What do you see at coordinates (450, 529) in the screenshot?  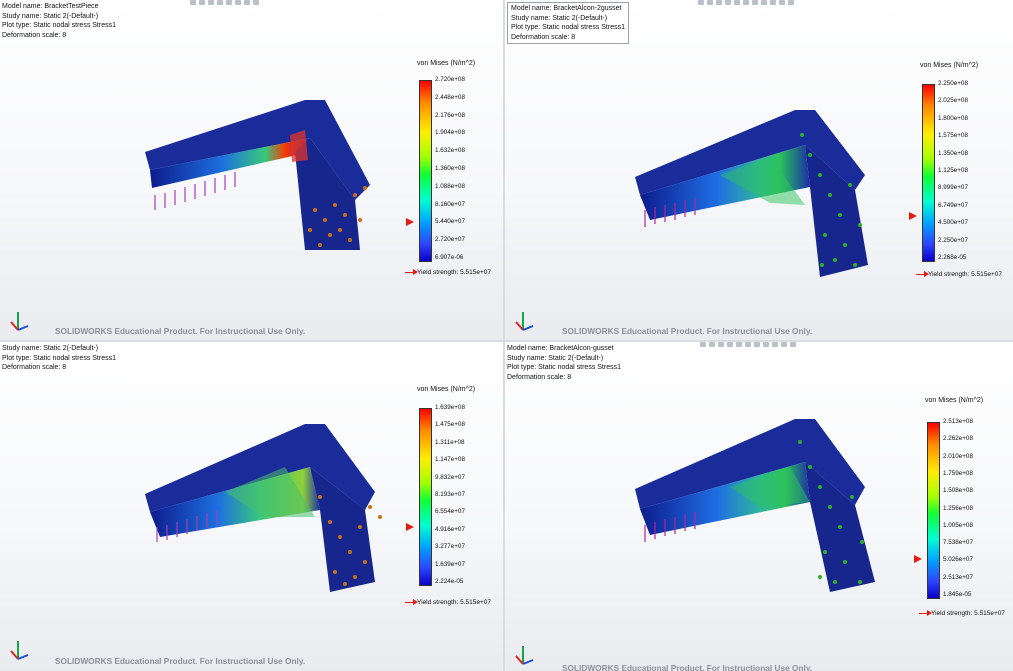 I see `tick-label: 4.916e+07` at bounding box center [450, 529].